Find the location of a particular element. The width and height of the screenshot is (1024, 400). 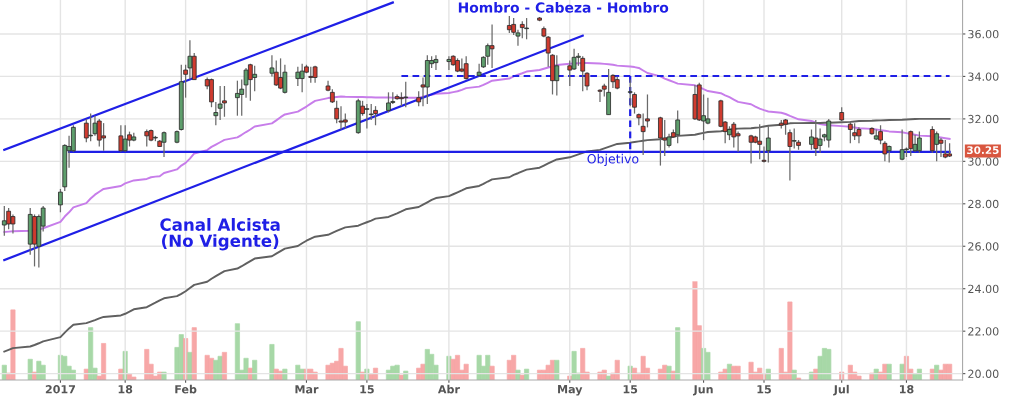

annotation: Canal Alcista (No Vigente) is located at coordinates (220, 234).